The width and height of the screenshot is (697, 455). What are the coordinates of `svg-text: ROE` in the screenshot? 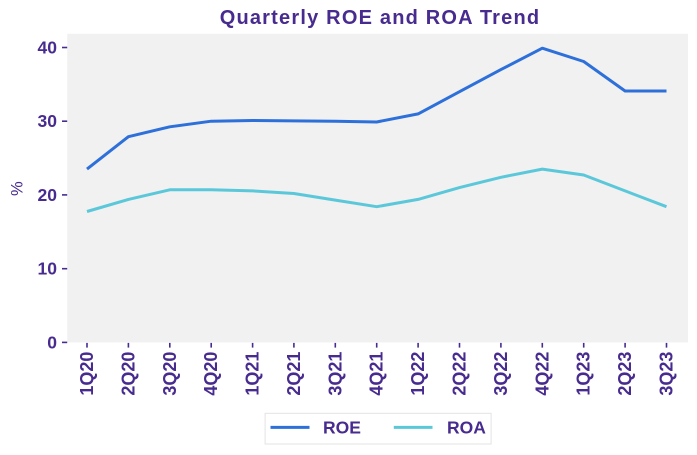 It's located at (342, 427).